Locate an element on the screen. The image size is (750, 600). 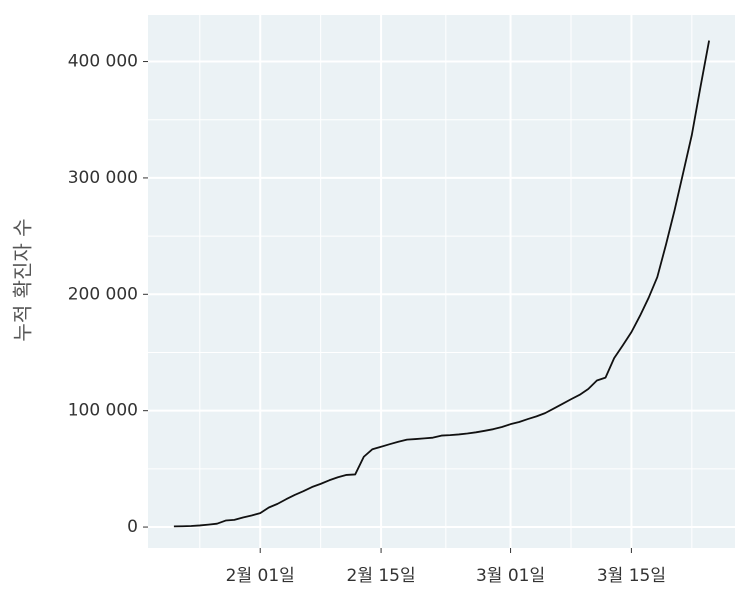
x-tick-label: 3월 01일 is located at coordinates (510, 576).